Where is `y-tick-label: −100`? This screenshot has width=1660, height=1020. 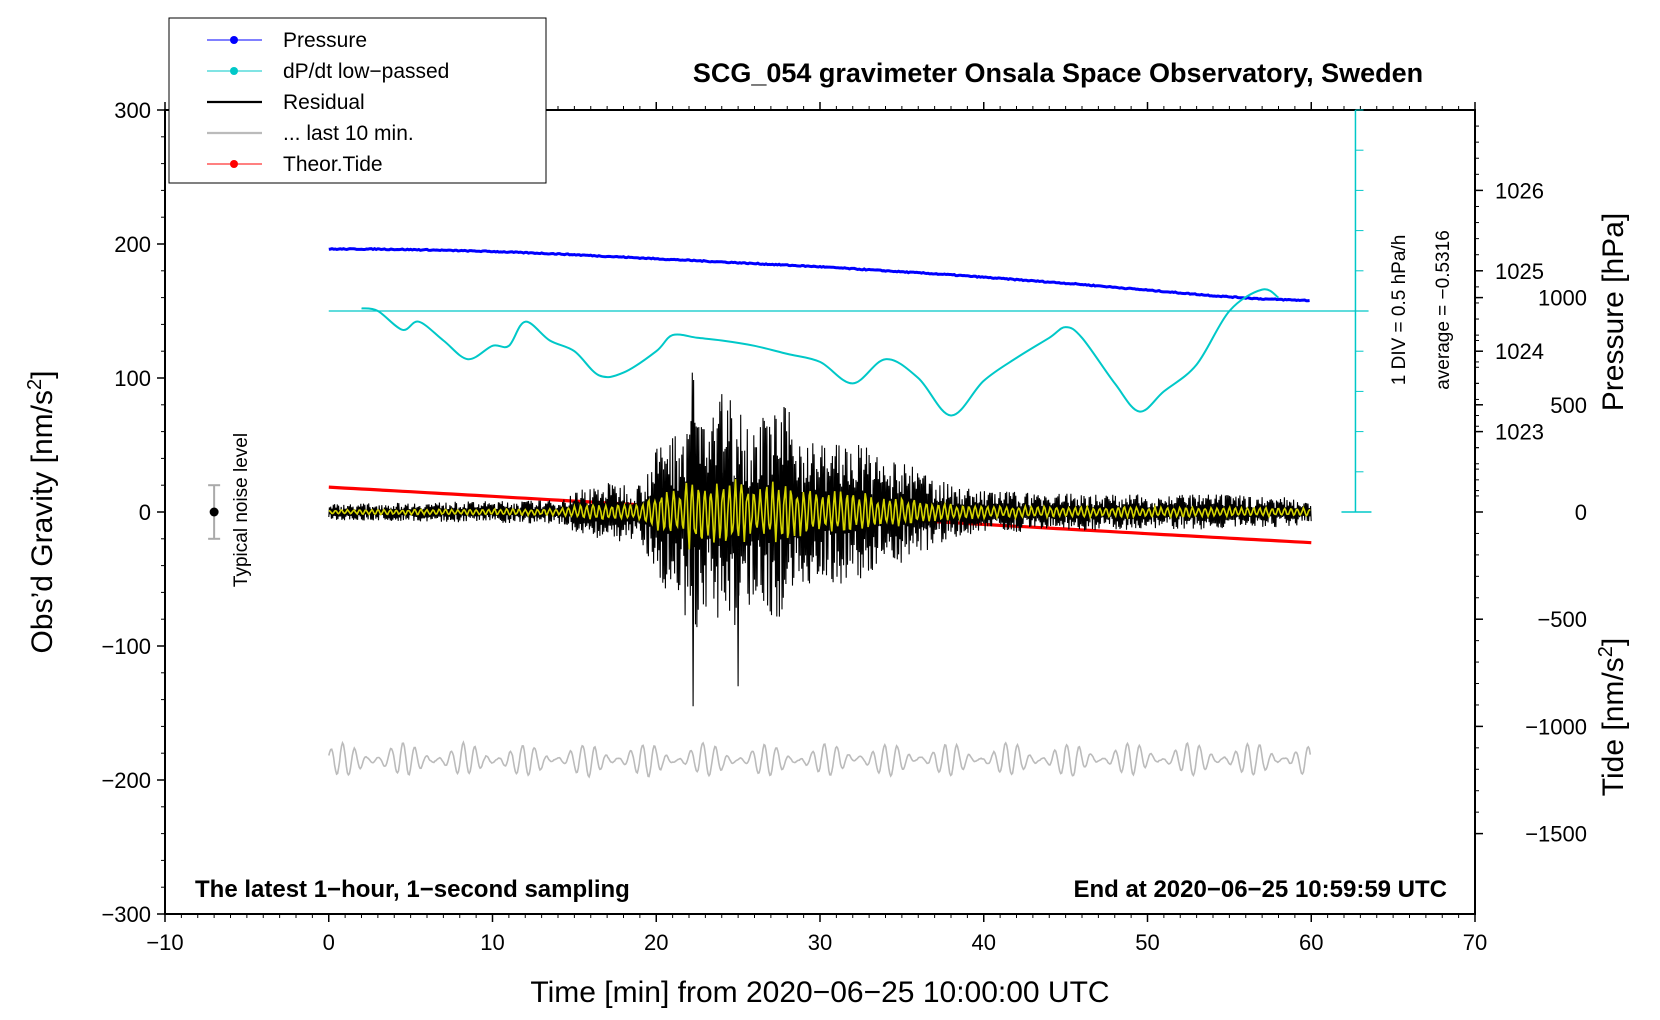 y-tick-label: −100 is located at coordinates (126, 646).